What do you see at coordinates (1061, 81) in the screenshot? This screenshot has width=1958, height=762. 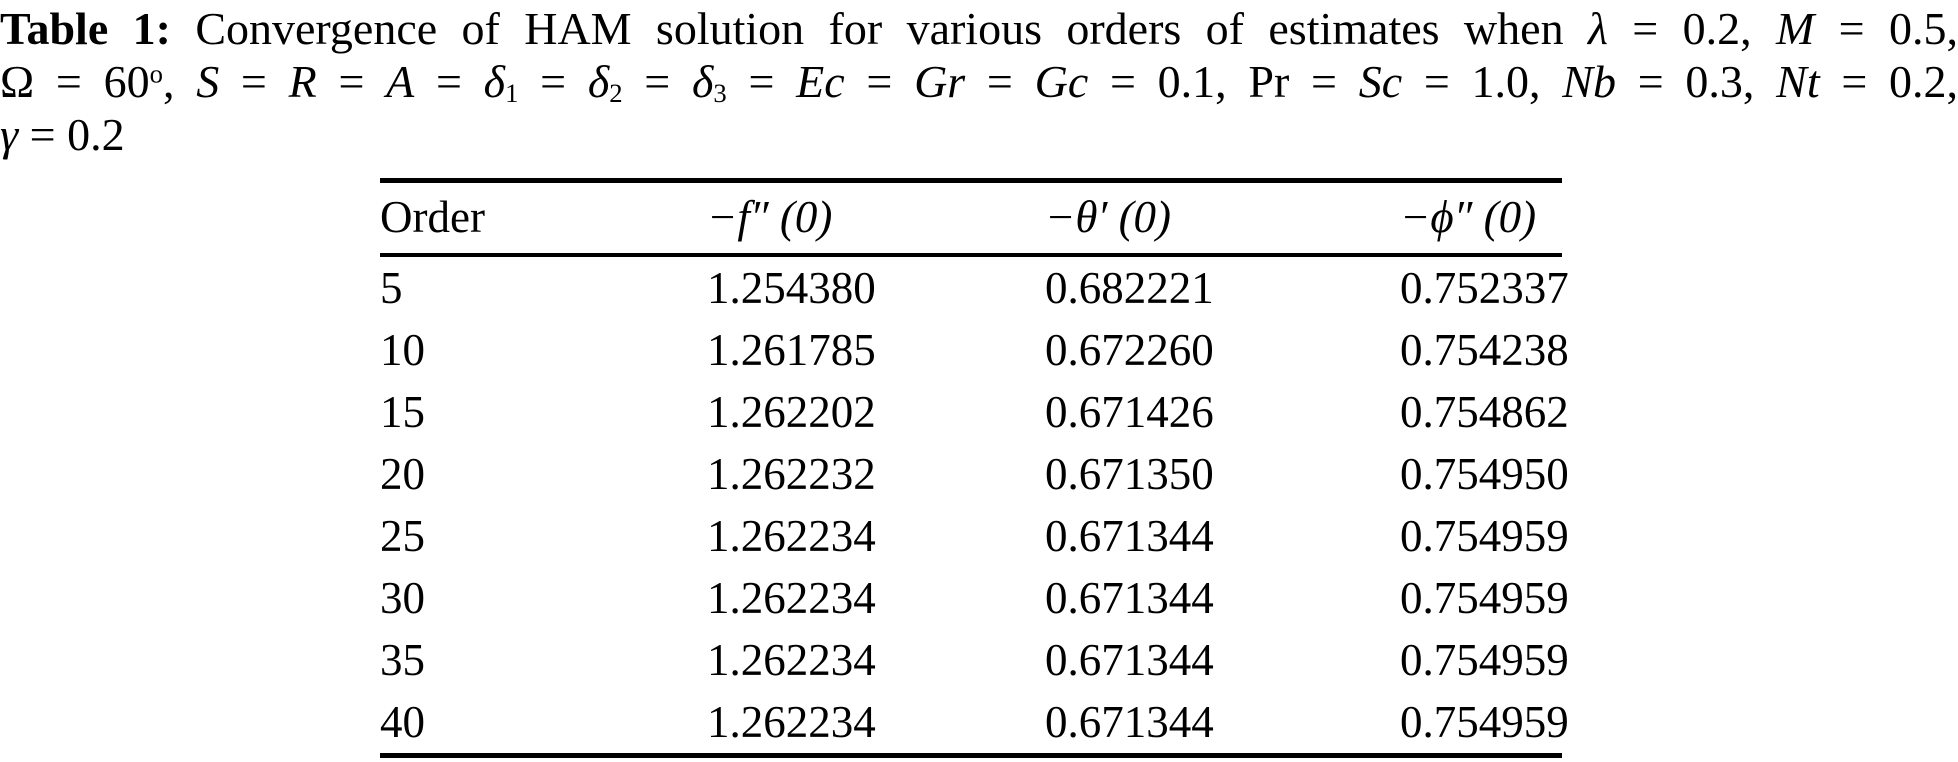 I see `caption-segment: Gc` at bounding box center [1061, 81].